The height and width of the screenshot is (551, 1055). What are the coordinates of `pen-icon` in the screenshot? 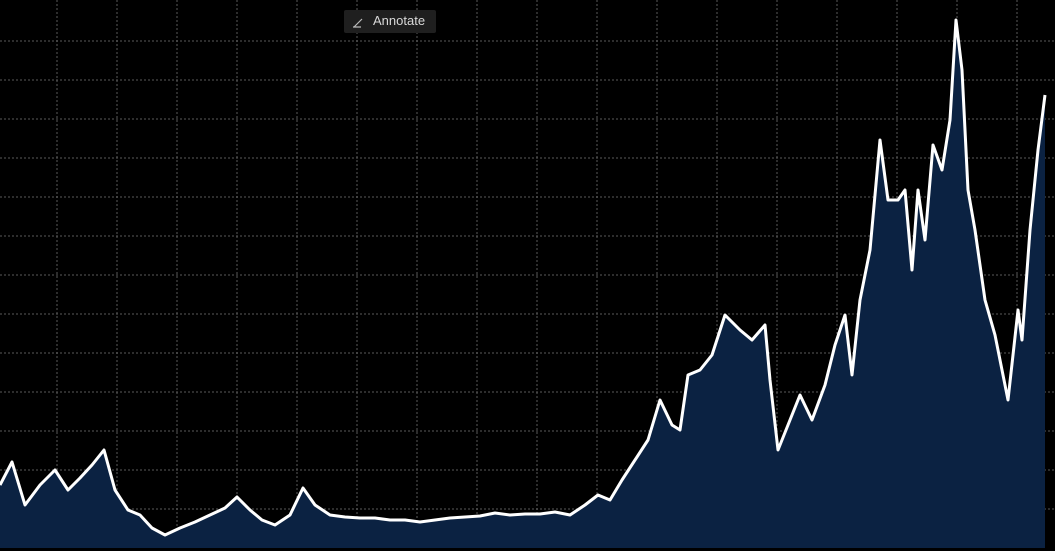 It's located at (358, 23).